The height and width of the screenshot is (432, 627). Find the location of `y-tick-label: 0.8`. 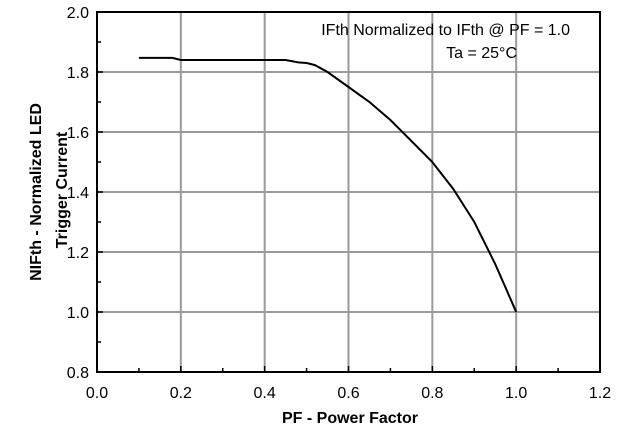

y-tick-label: 0.8 is located at coordinates (78, 373).